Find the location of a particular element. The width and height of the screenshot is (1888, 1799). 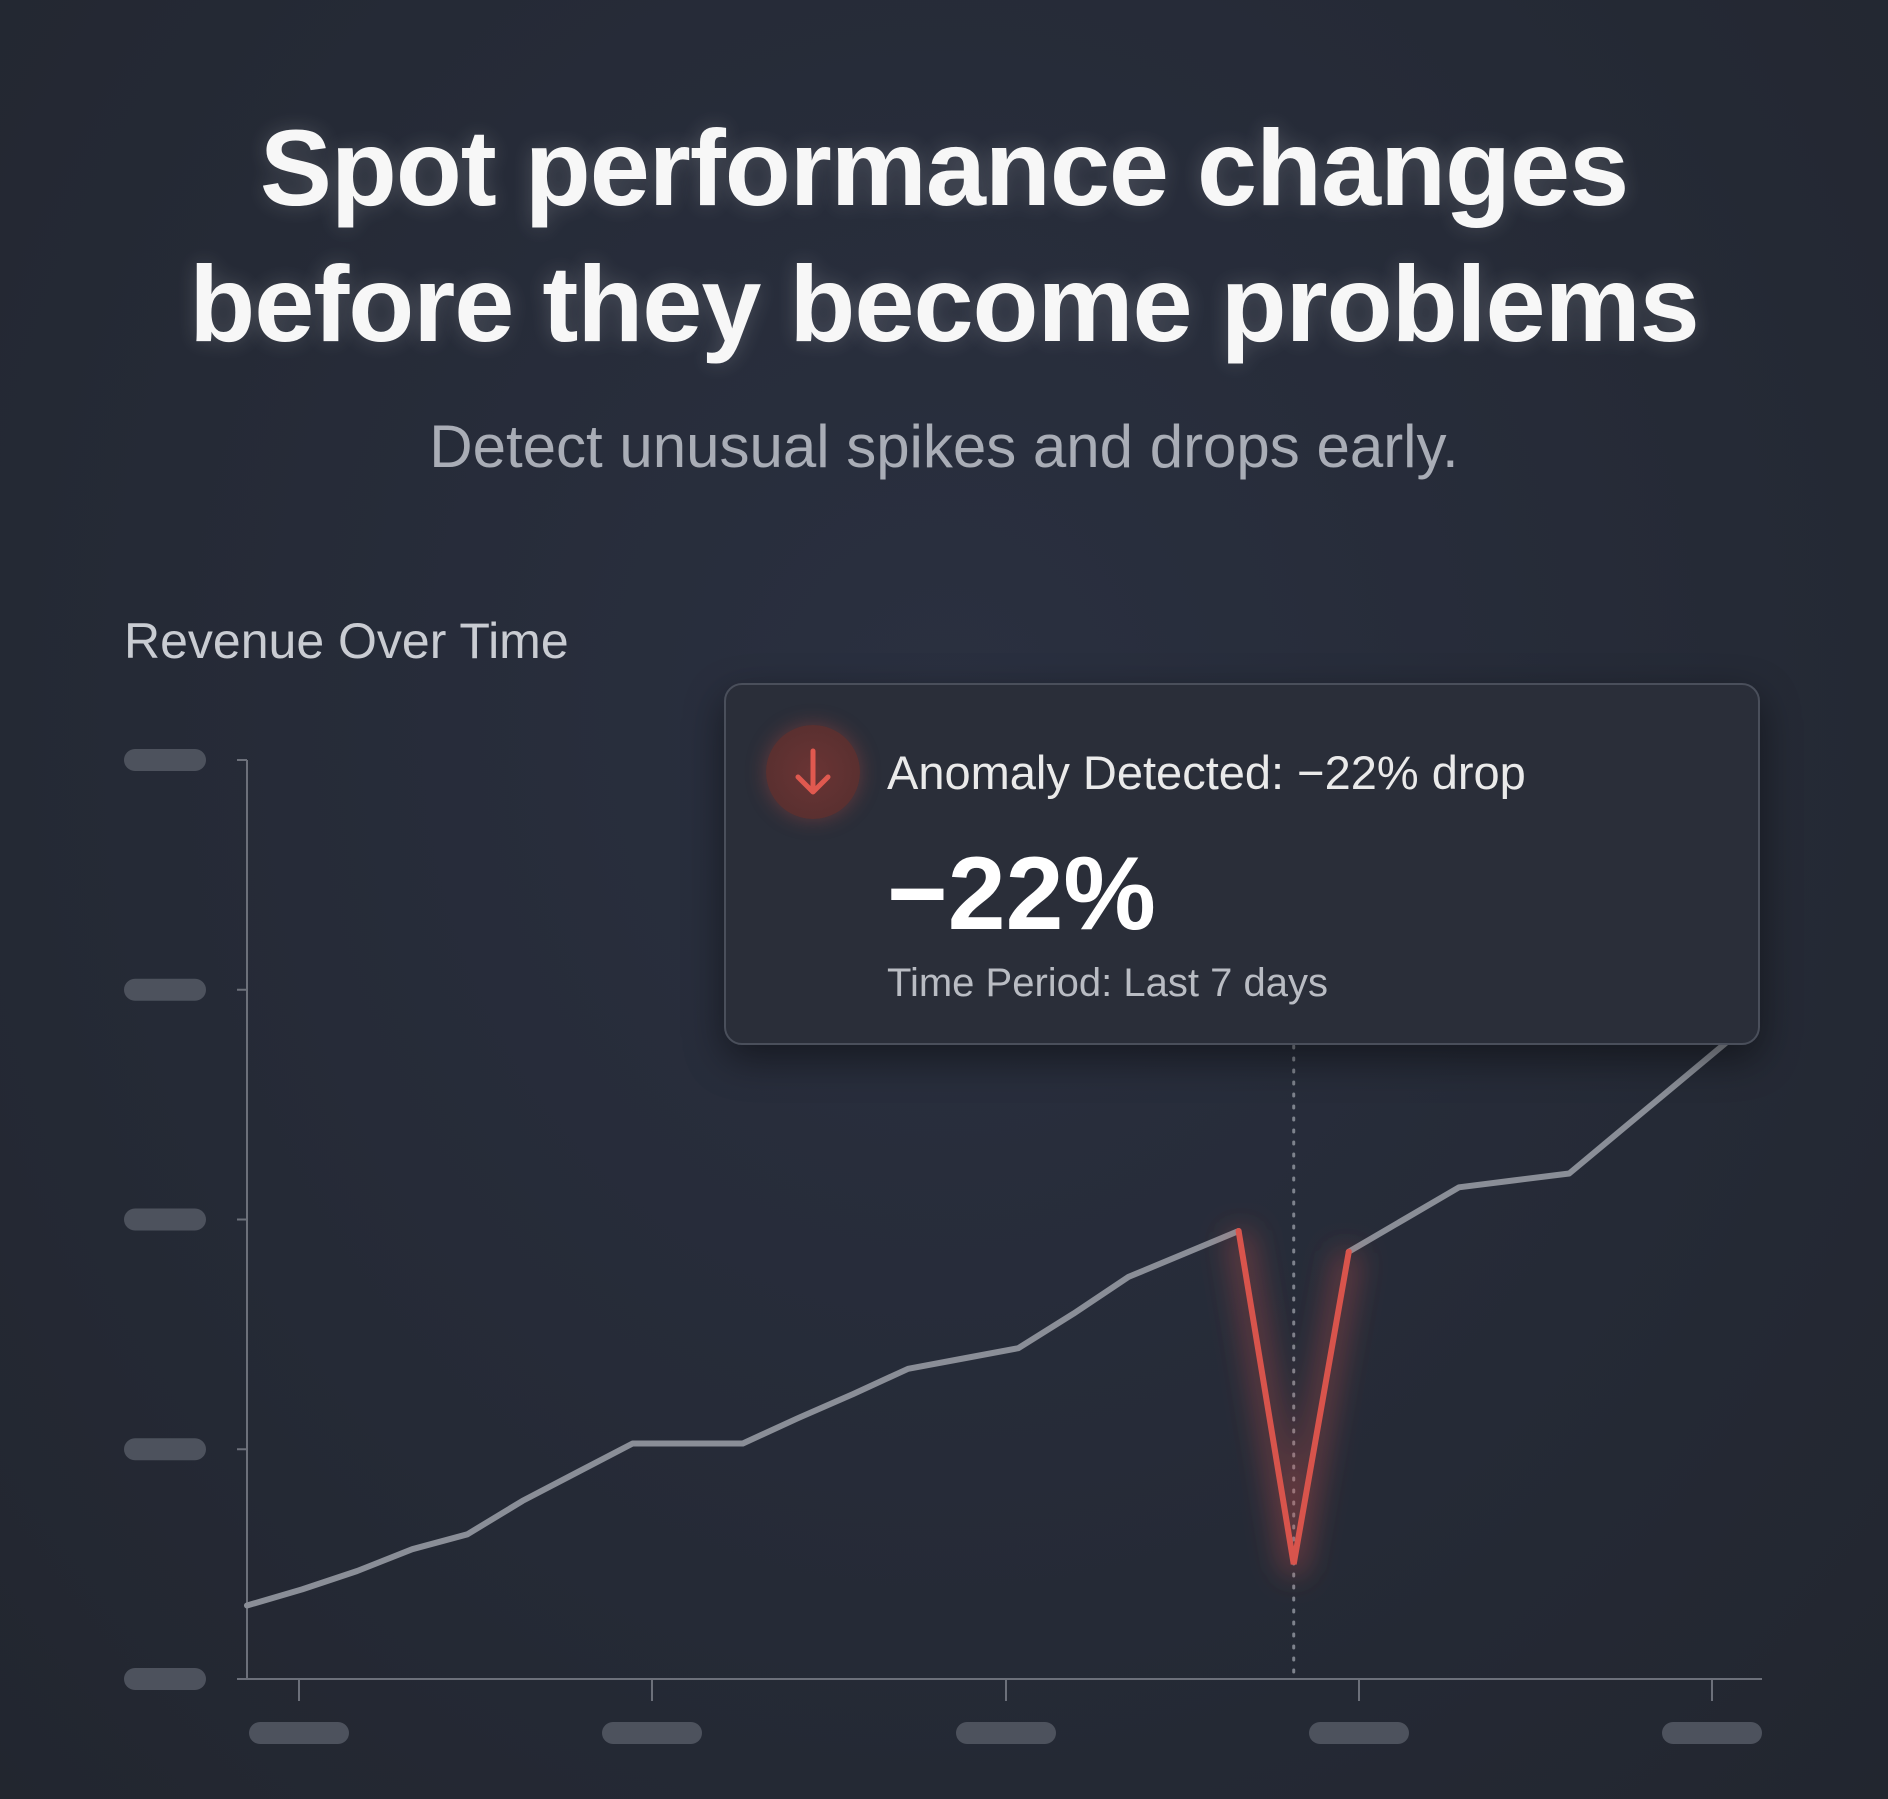

subtitle: Detect unusual spikes and drops early. is located at coordinates (944, 446).